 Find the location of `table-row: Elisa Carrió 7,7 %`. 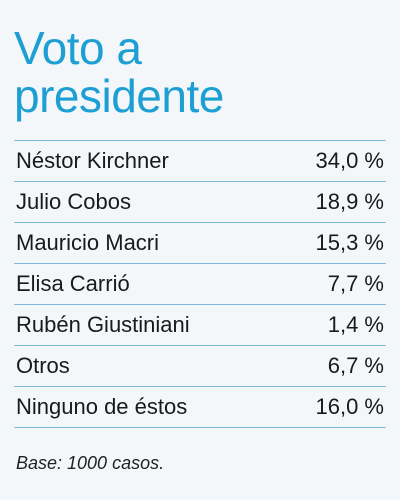

table-row: Elisa Carrió 7,7 % is located at coordinates (200, 284).